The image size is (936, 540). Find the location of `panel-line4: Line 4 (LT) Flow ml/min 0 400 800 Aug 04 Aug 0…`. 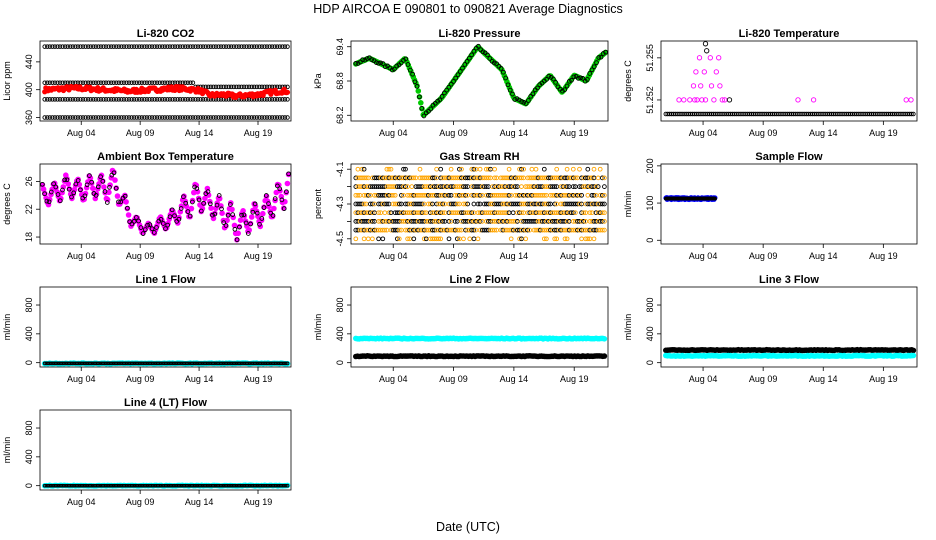

panel-line4: Line 4 (LT) Flow ml/min 0 400 800 Aug 04 Aug 0… is located at coordinates (147, 452).